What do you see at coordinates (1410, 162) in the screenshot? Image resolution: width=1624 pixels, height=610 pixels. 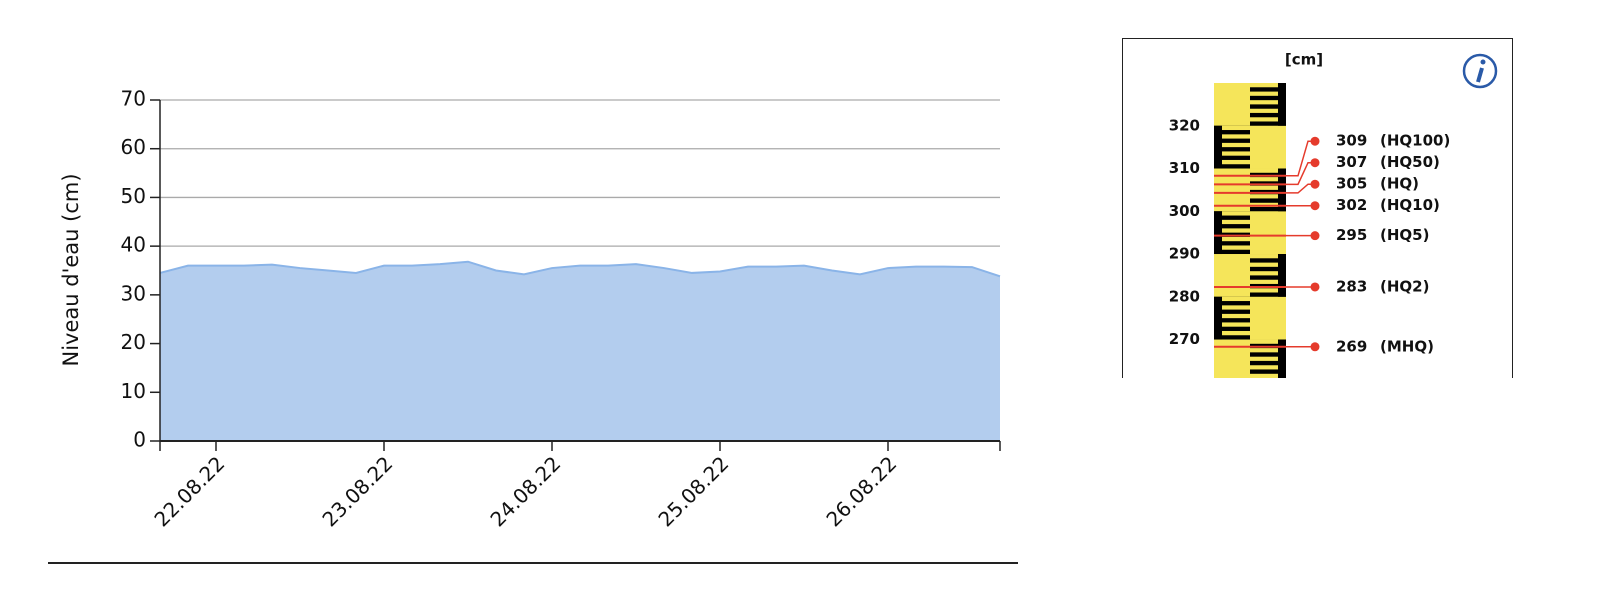 I see `level-label: (HQ50)` at bounding box center [1410, 162].